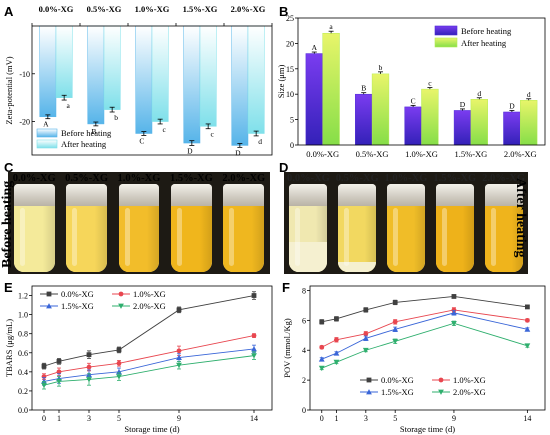 The image size is (550, 435). What do you see at coordinates (292, 145) in the screenshot?
I see `ytick-label-b: 0` at bounding box center [292, 145].